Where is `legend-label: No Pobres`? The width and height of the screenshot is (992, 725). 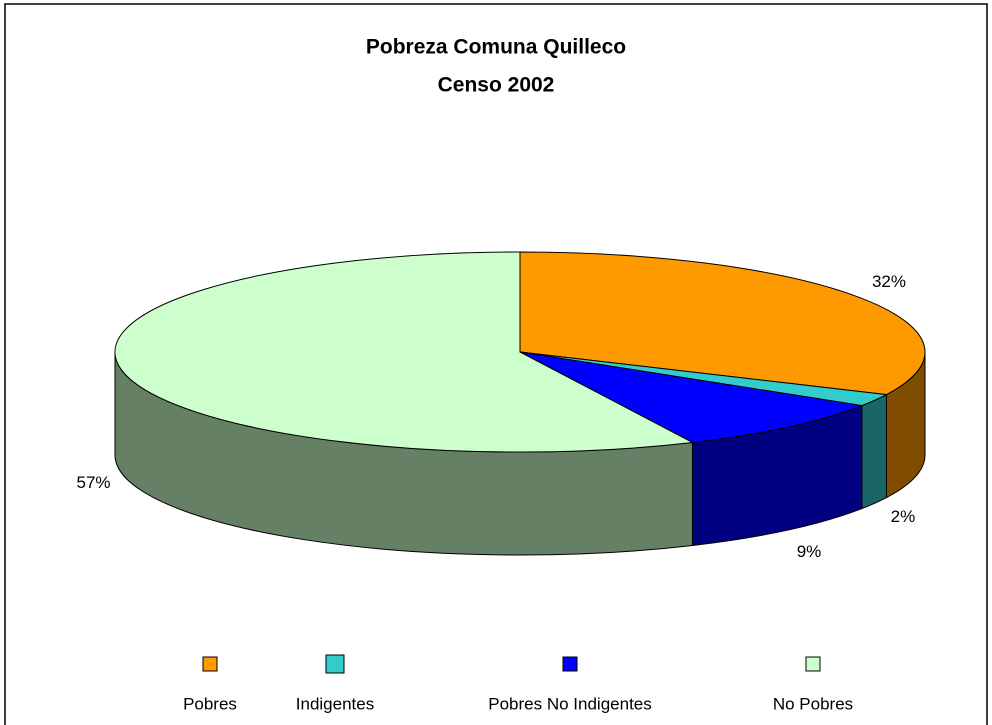
legend-label: No Pobres is located at coordinates (813, 703).